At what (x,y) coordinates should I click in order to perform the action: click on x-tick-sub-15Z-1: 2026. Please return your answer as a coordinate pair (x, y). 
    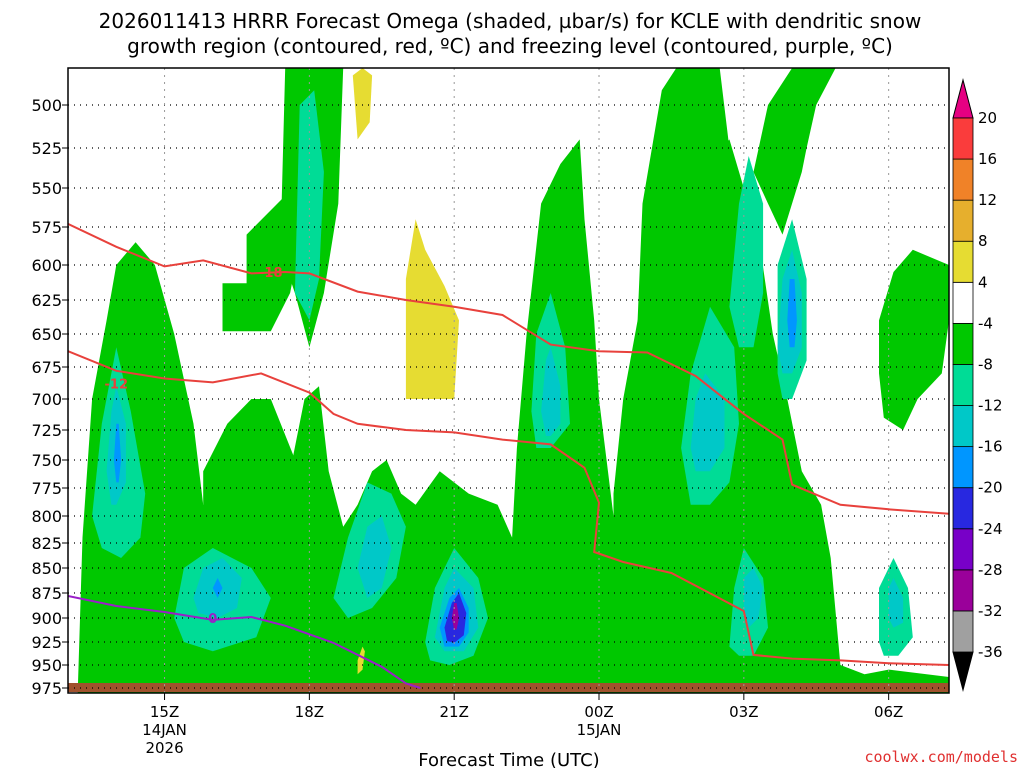
    Looking at the image, I should click on (164, 748).